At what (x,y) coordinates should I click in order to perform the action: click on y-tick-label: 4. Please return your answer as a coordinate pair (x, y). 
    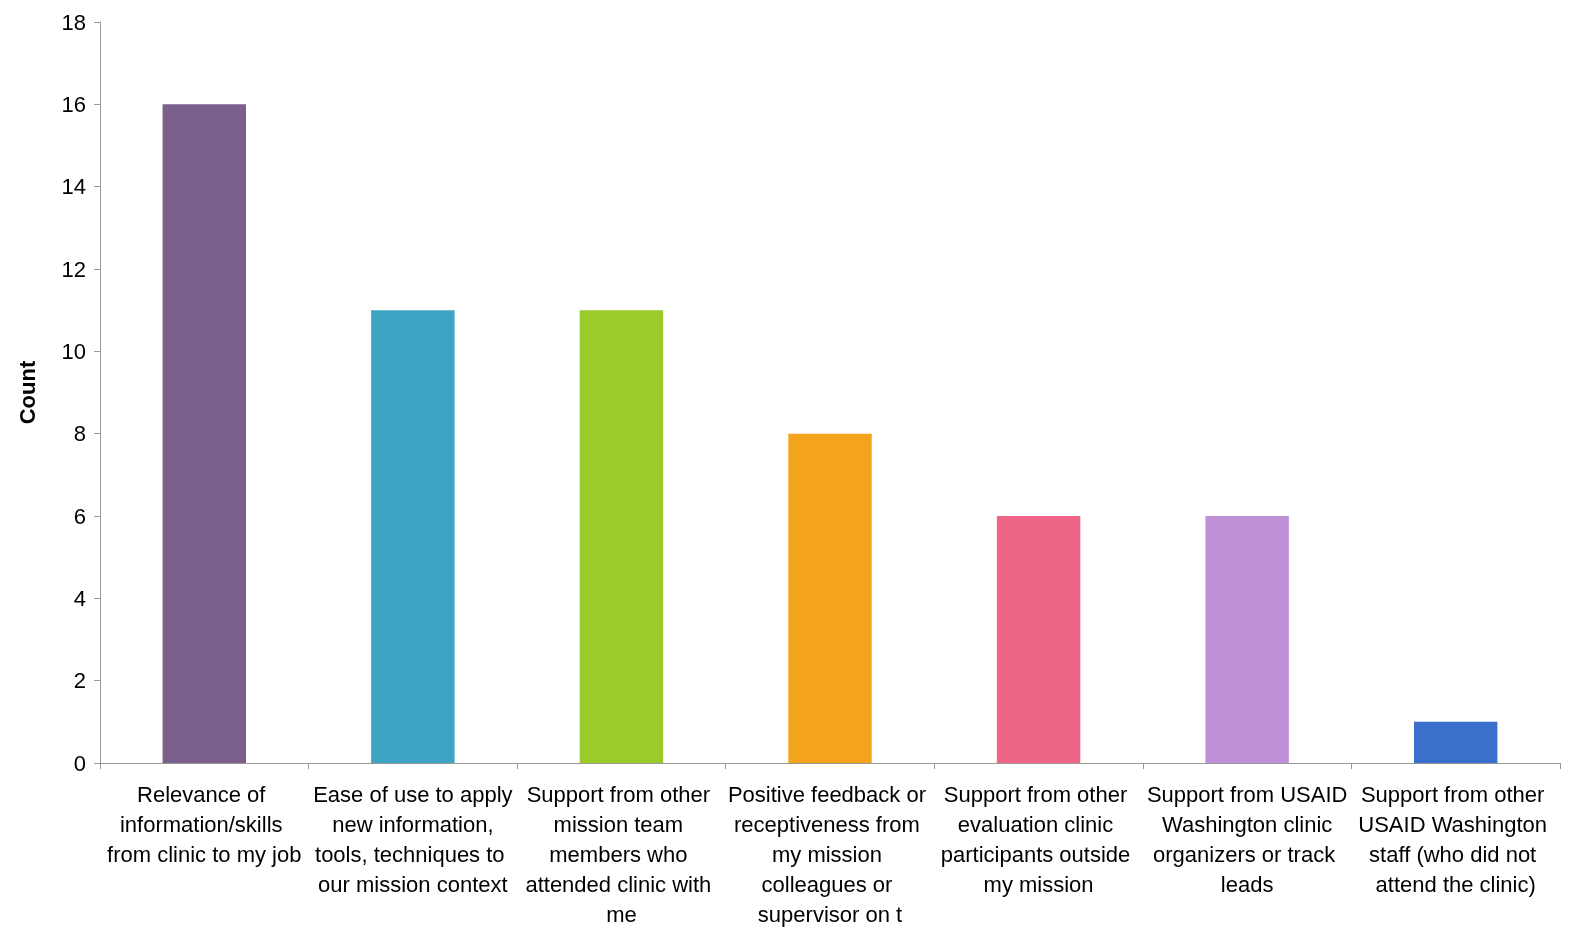
    Looking at the image, I should click on (79, 598).